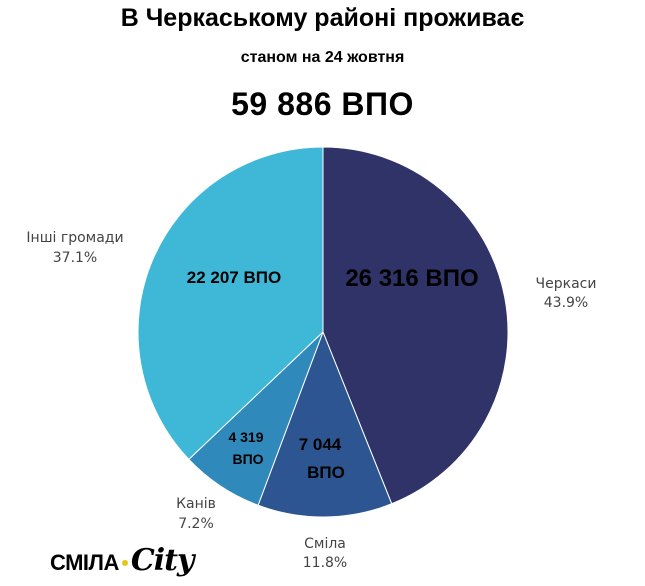  I want to click on chart-title: В Черкаському районі проживає, so click(322, 18).